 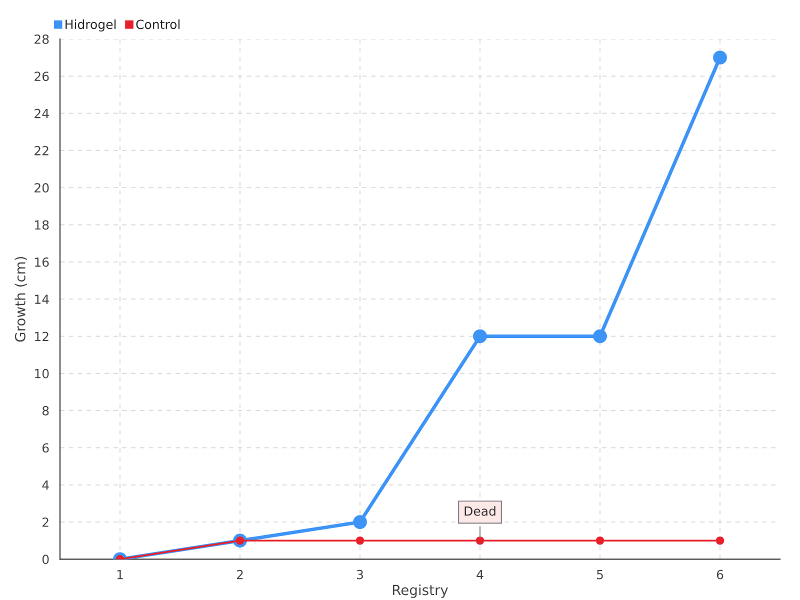 I want to click on y-tick-label: 16, so click(x=42, y=262).